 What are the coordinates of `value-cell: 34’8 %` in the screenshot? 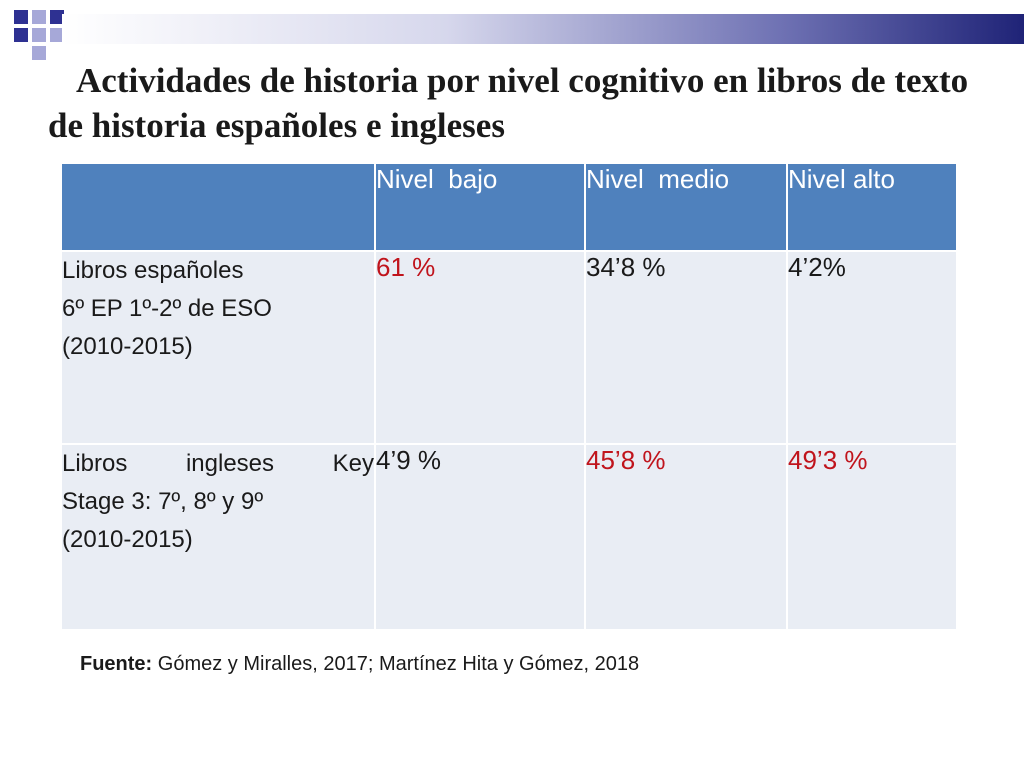 It's located at (686, 347).